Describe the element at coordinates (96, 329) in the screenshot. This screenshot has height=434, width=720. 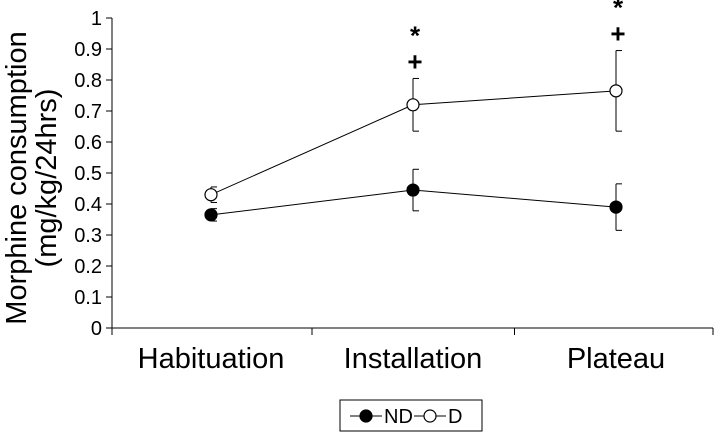
I see `y-tick-label: 0` at that location.